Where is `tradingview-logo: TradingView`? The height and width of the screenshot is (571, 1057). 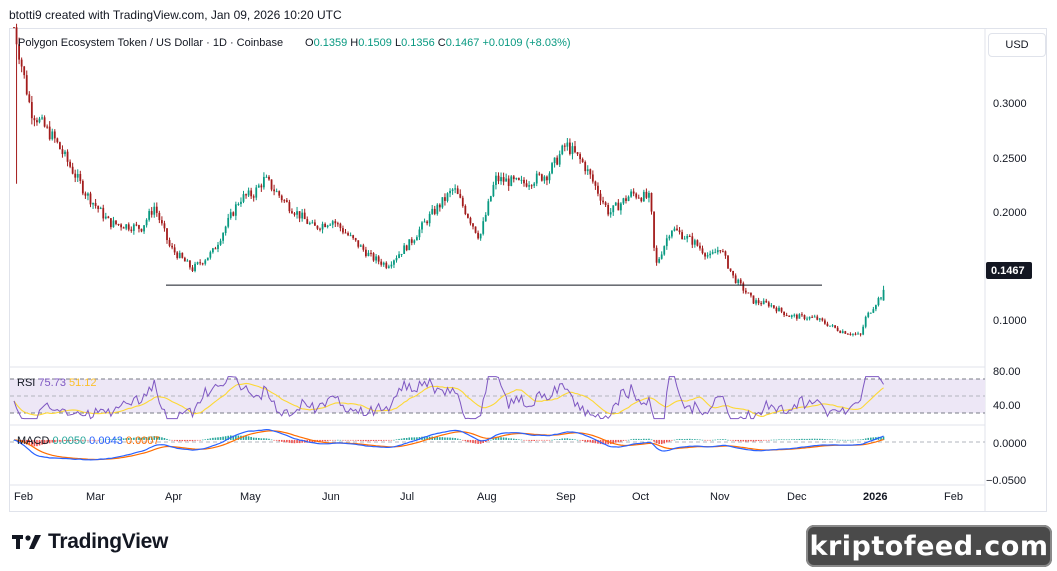 tradingview-logo: TradingView is located at coordinates (90, 542).